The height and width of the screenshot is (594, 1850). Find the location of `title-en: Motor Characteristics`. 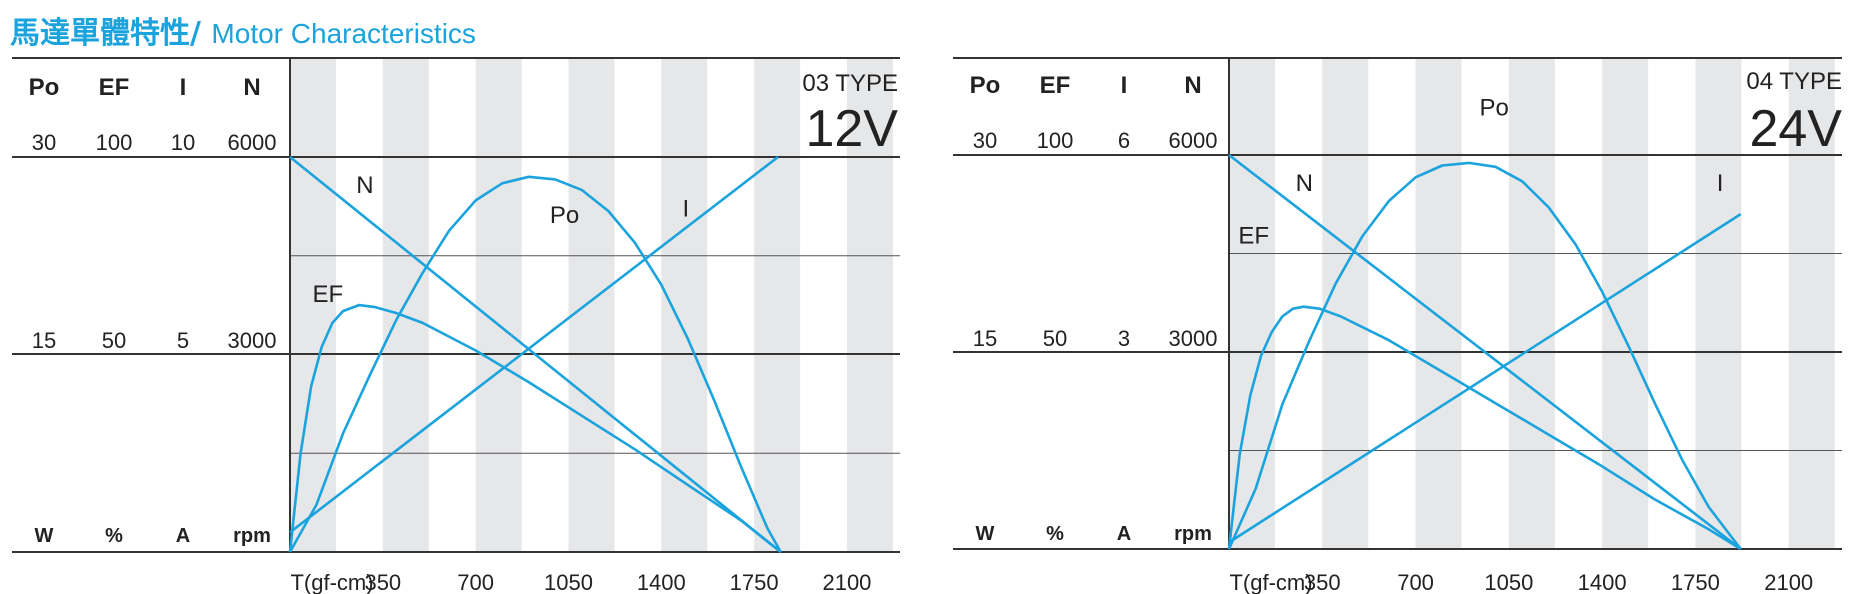

title-en: Motor Characteristics is located at coordinates (343, 33).